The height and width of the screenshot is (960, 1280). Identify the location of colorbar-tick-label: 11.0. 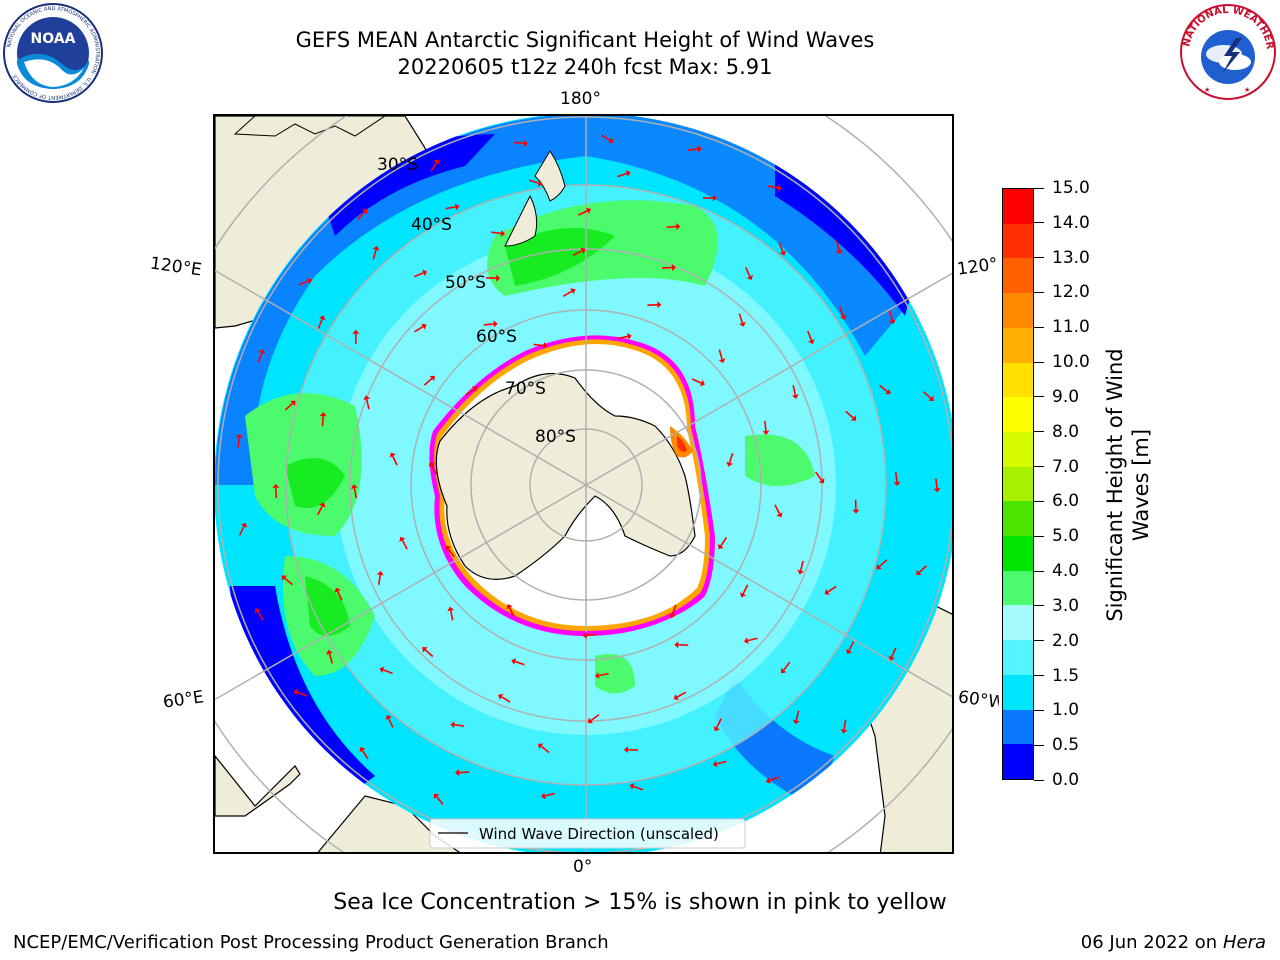
(1071, 327).